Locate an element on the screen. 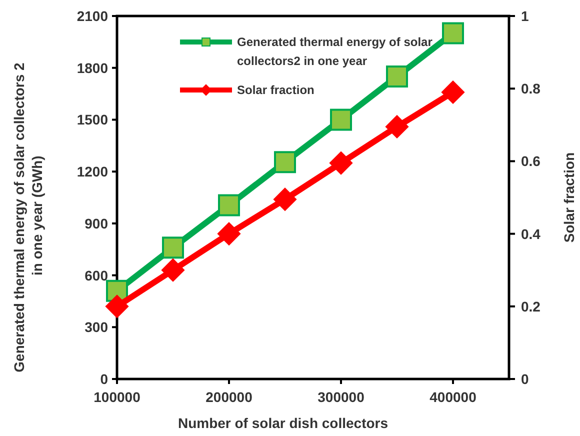  x-tick-label: 200000 is located at coordinates (229, 397).